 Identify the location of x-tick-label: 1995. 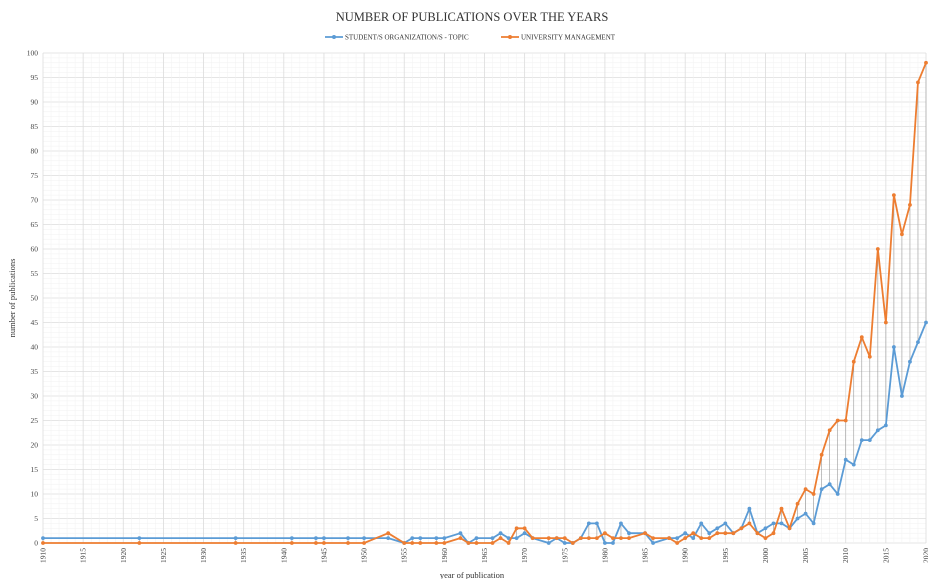
(725, 555).